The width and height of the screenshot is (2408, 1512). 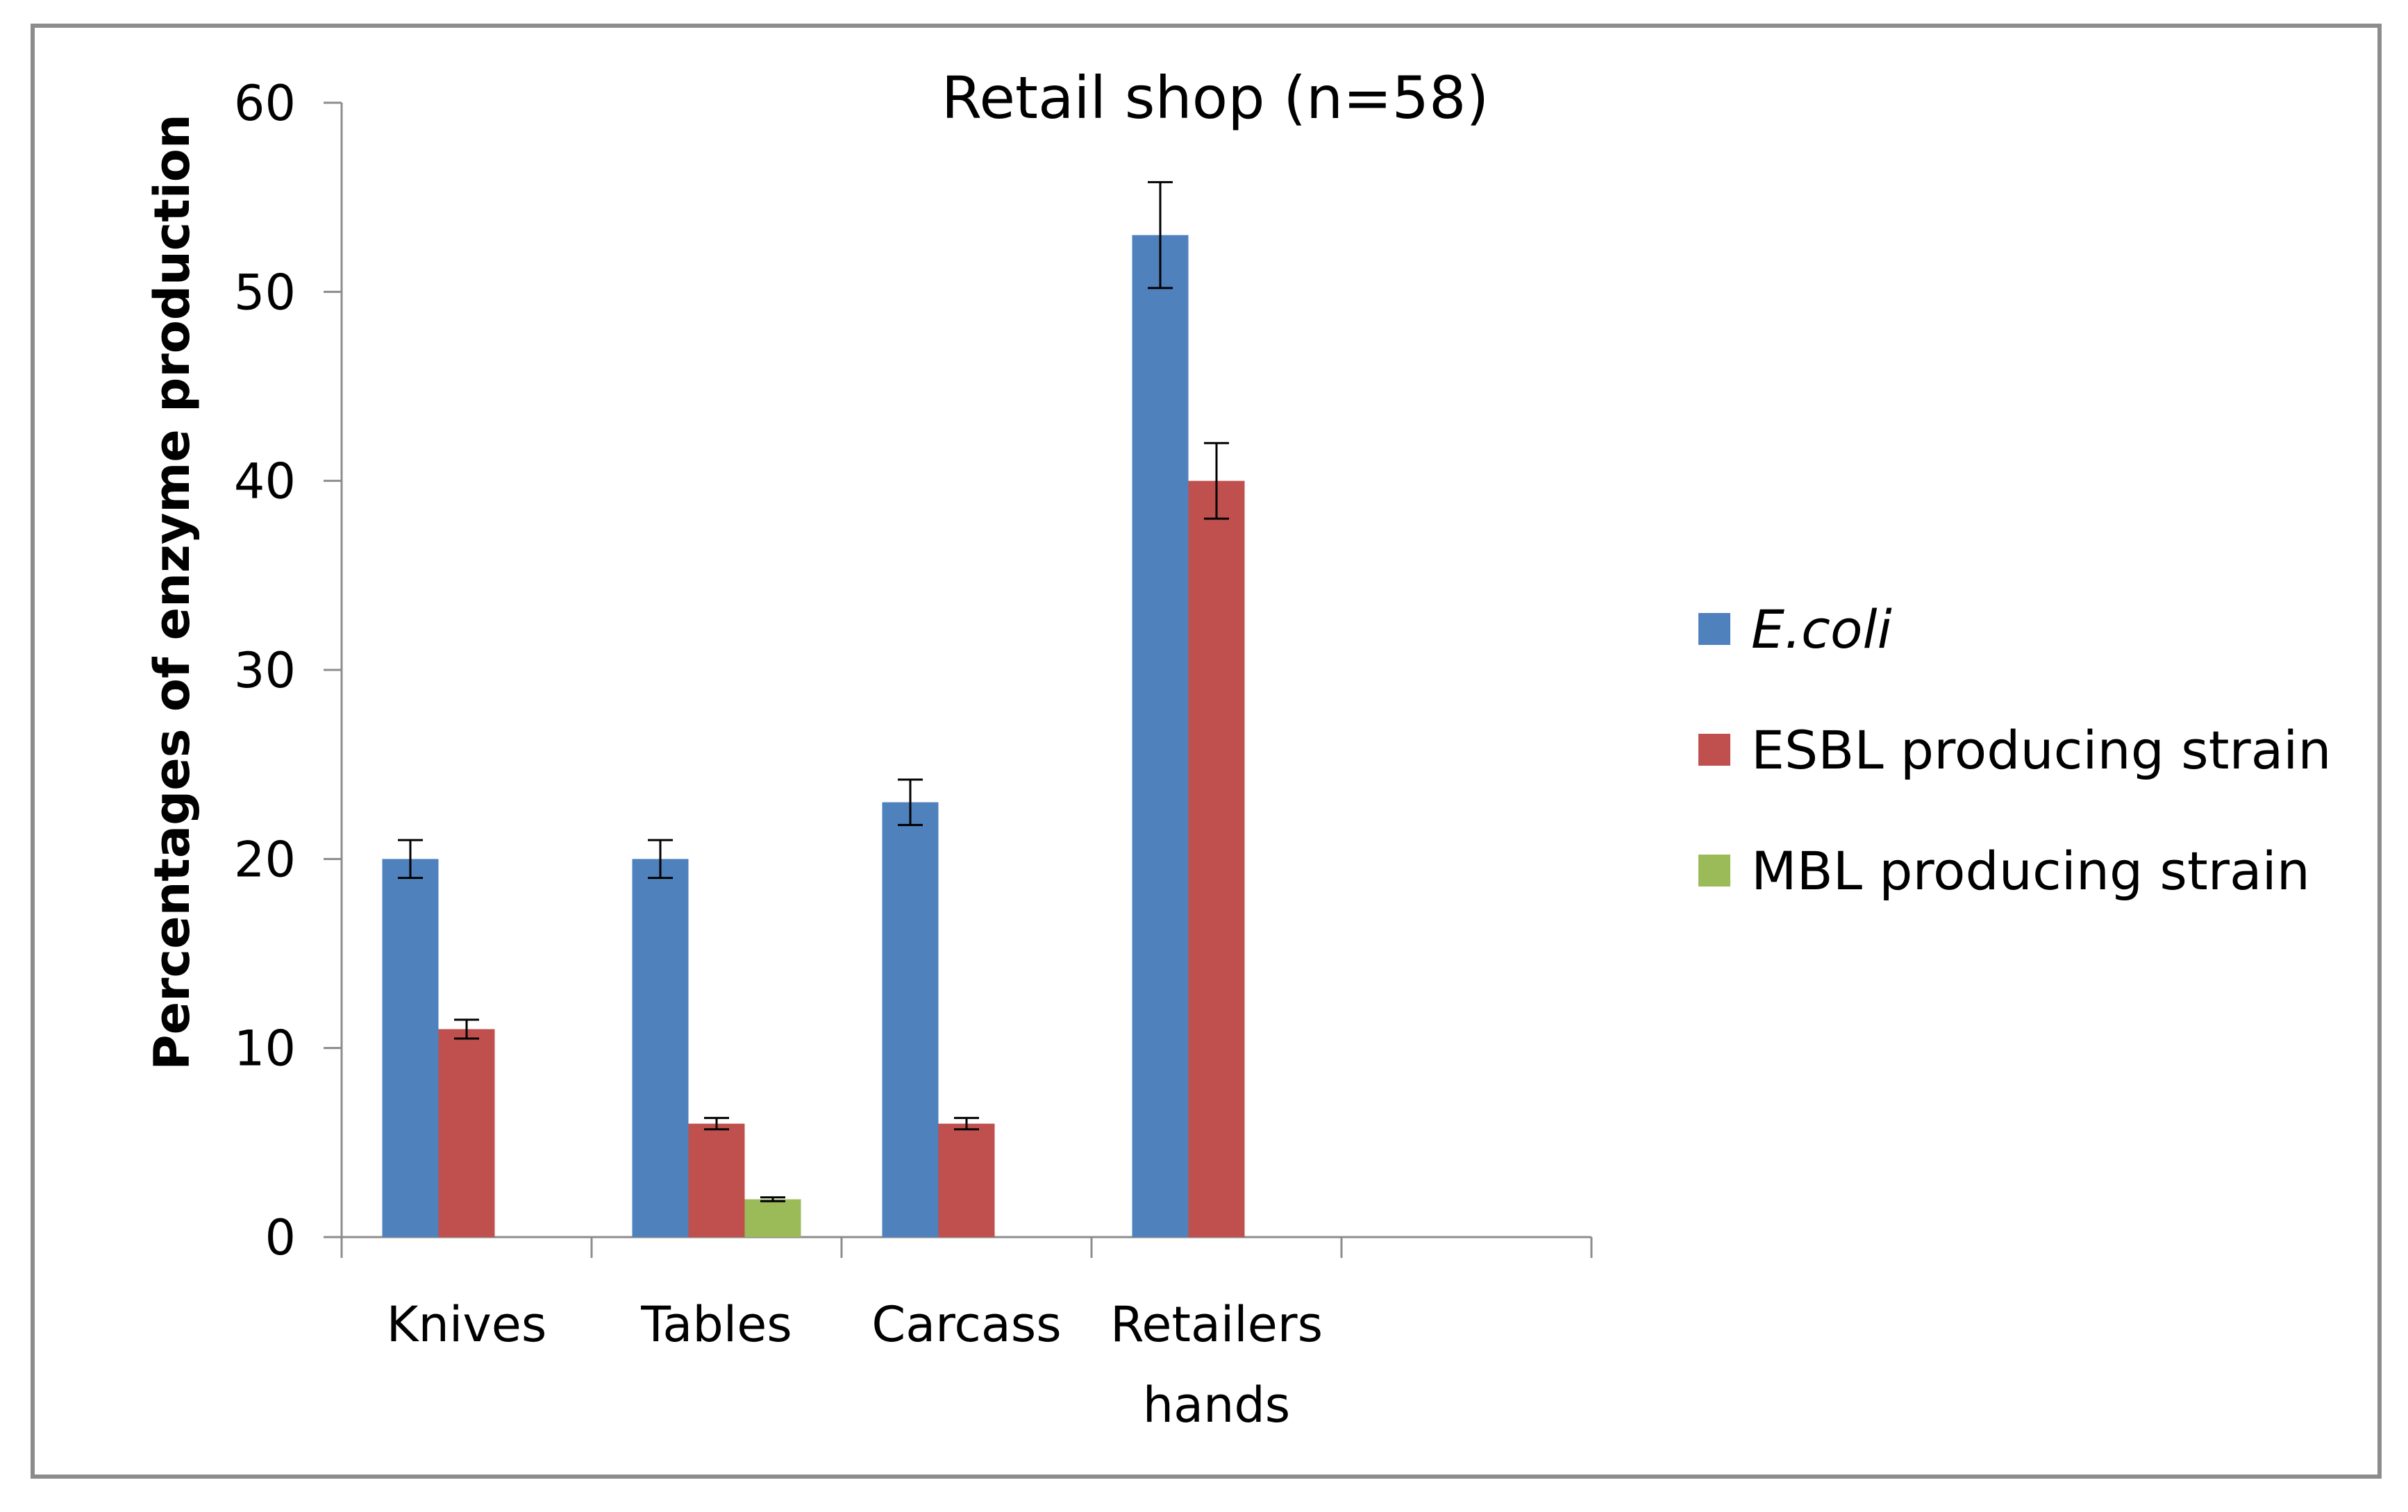 What do you see at coordinates (716, 1324) in the screenshot?
I see `x-category-label: Tables` at bounding box center [716, 1324].